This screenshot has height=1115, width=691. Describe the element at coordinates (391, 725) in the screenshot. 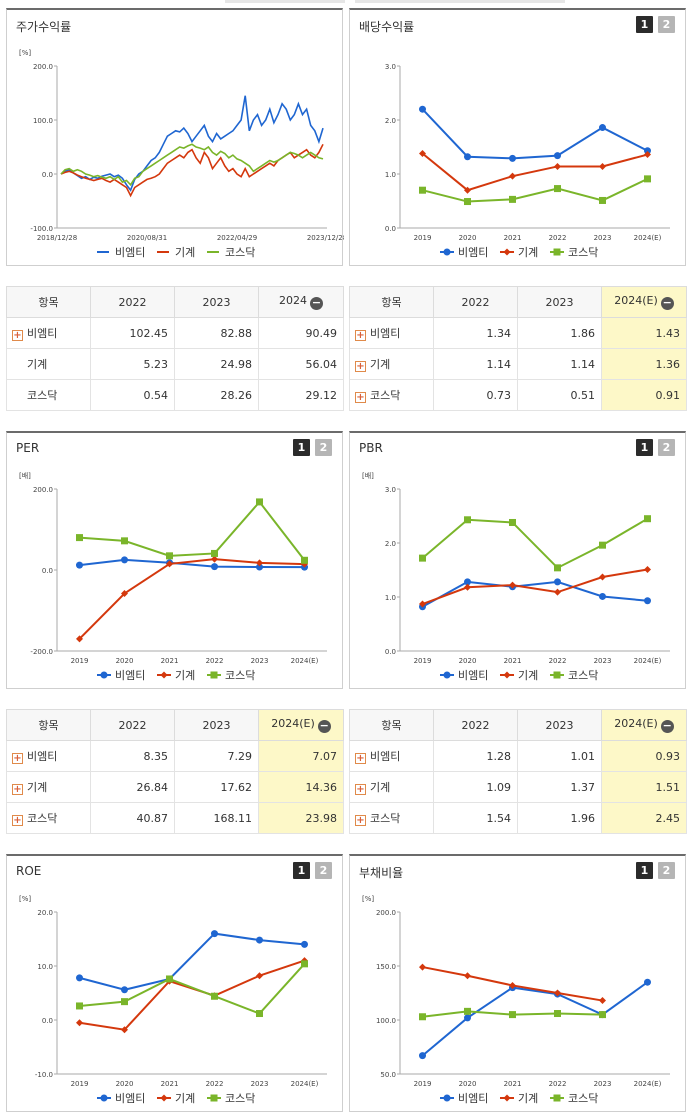

I see `table-header-item: 항목` at that location.